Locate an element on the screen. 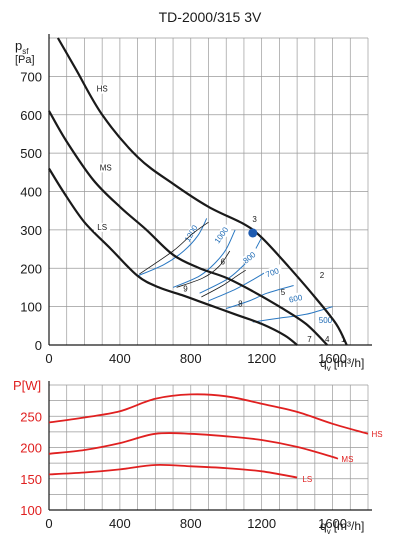 The image size is (414, 546). operating-point-label: 9 is located at coordinates (185, 288).